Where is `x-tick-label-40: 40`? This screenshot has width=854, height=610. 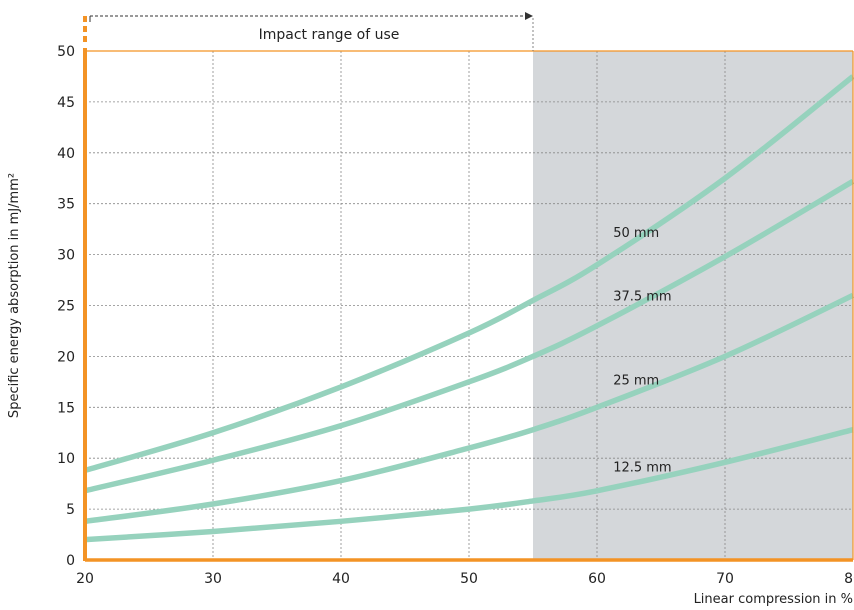 x-tick-label-40: 40 is located at coordinates (341, 579).